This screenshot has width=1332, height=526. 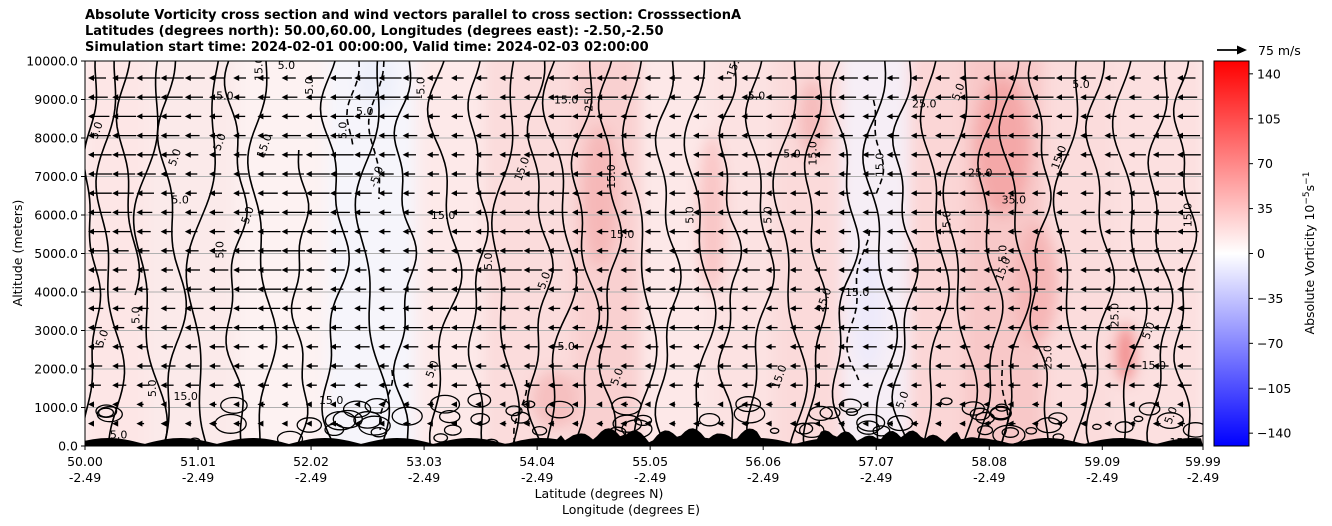 I want to click on colorbar-bar, so click(x=1231, y=253).